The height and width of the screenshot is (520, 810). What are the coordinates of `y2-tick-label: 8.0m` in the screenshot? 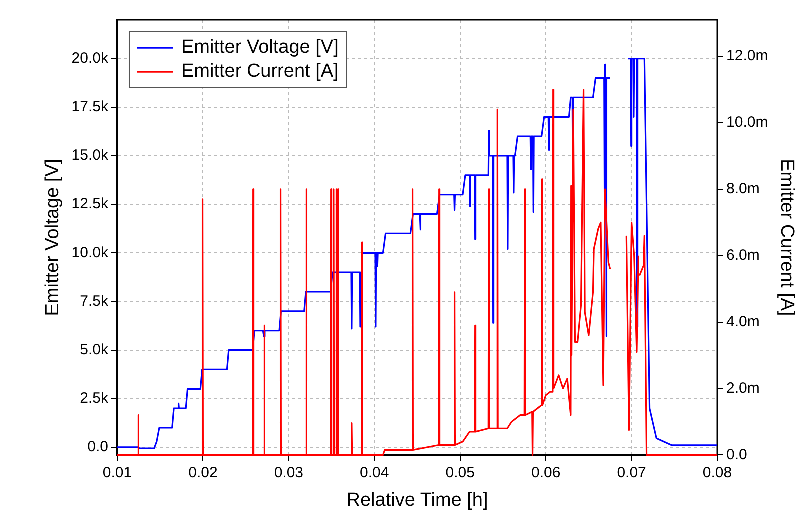 It's located at (743, 189).